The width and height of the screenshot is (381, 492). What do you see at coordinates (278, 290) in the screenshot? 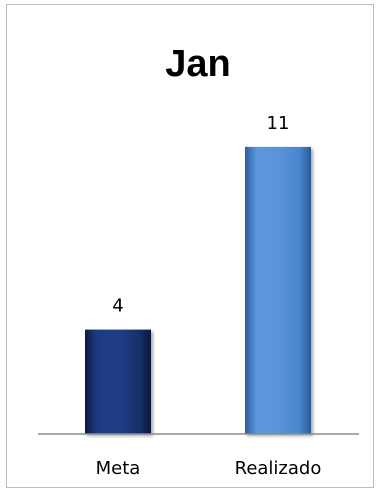
I see `bar-realizado` at bounding box center [278, 290].